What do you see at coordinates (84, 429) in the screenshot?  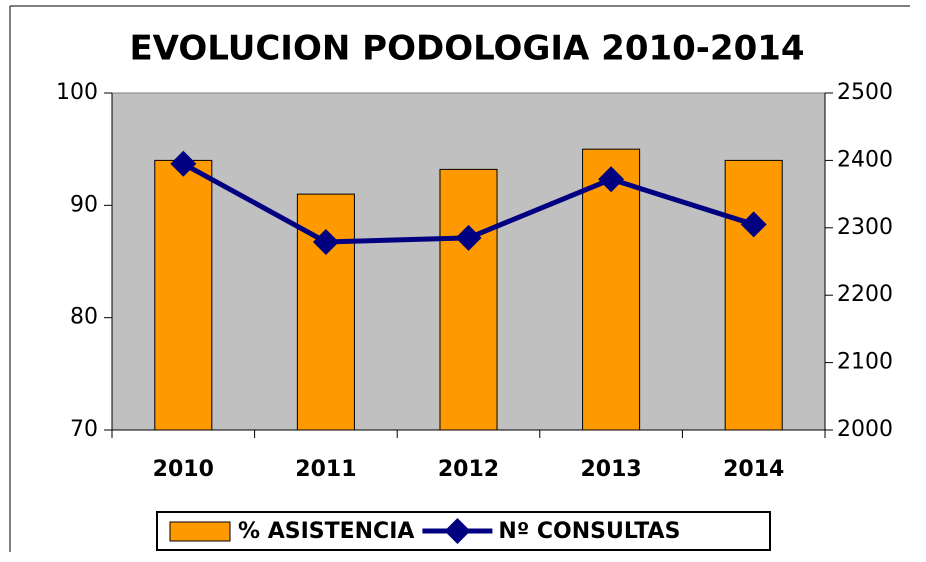 I see `y-tick-label: 70` at bounding box center [84, 429].